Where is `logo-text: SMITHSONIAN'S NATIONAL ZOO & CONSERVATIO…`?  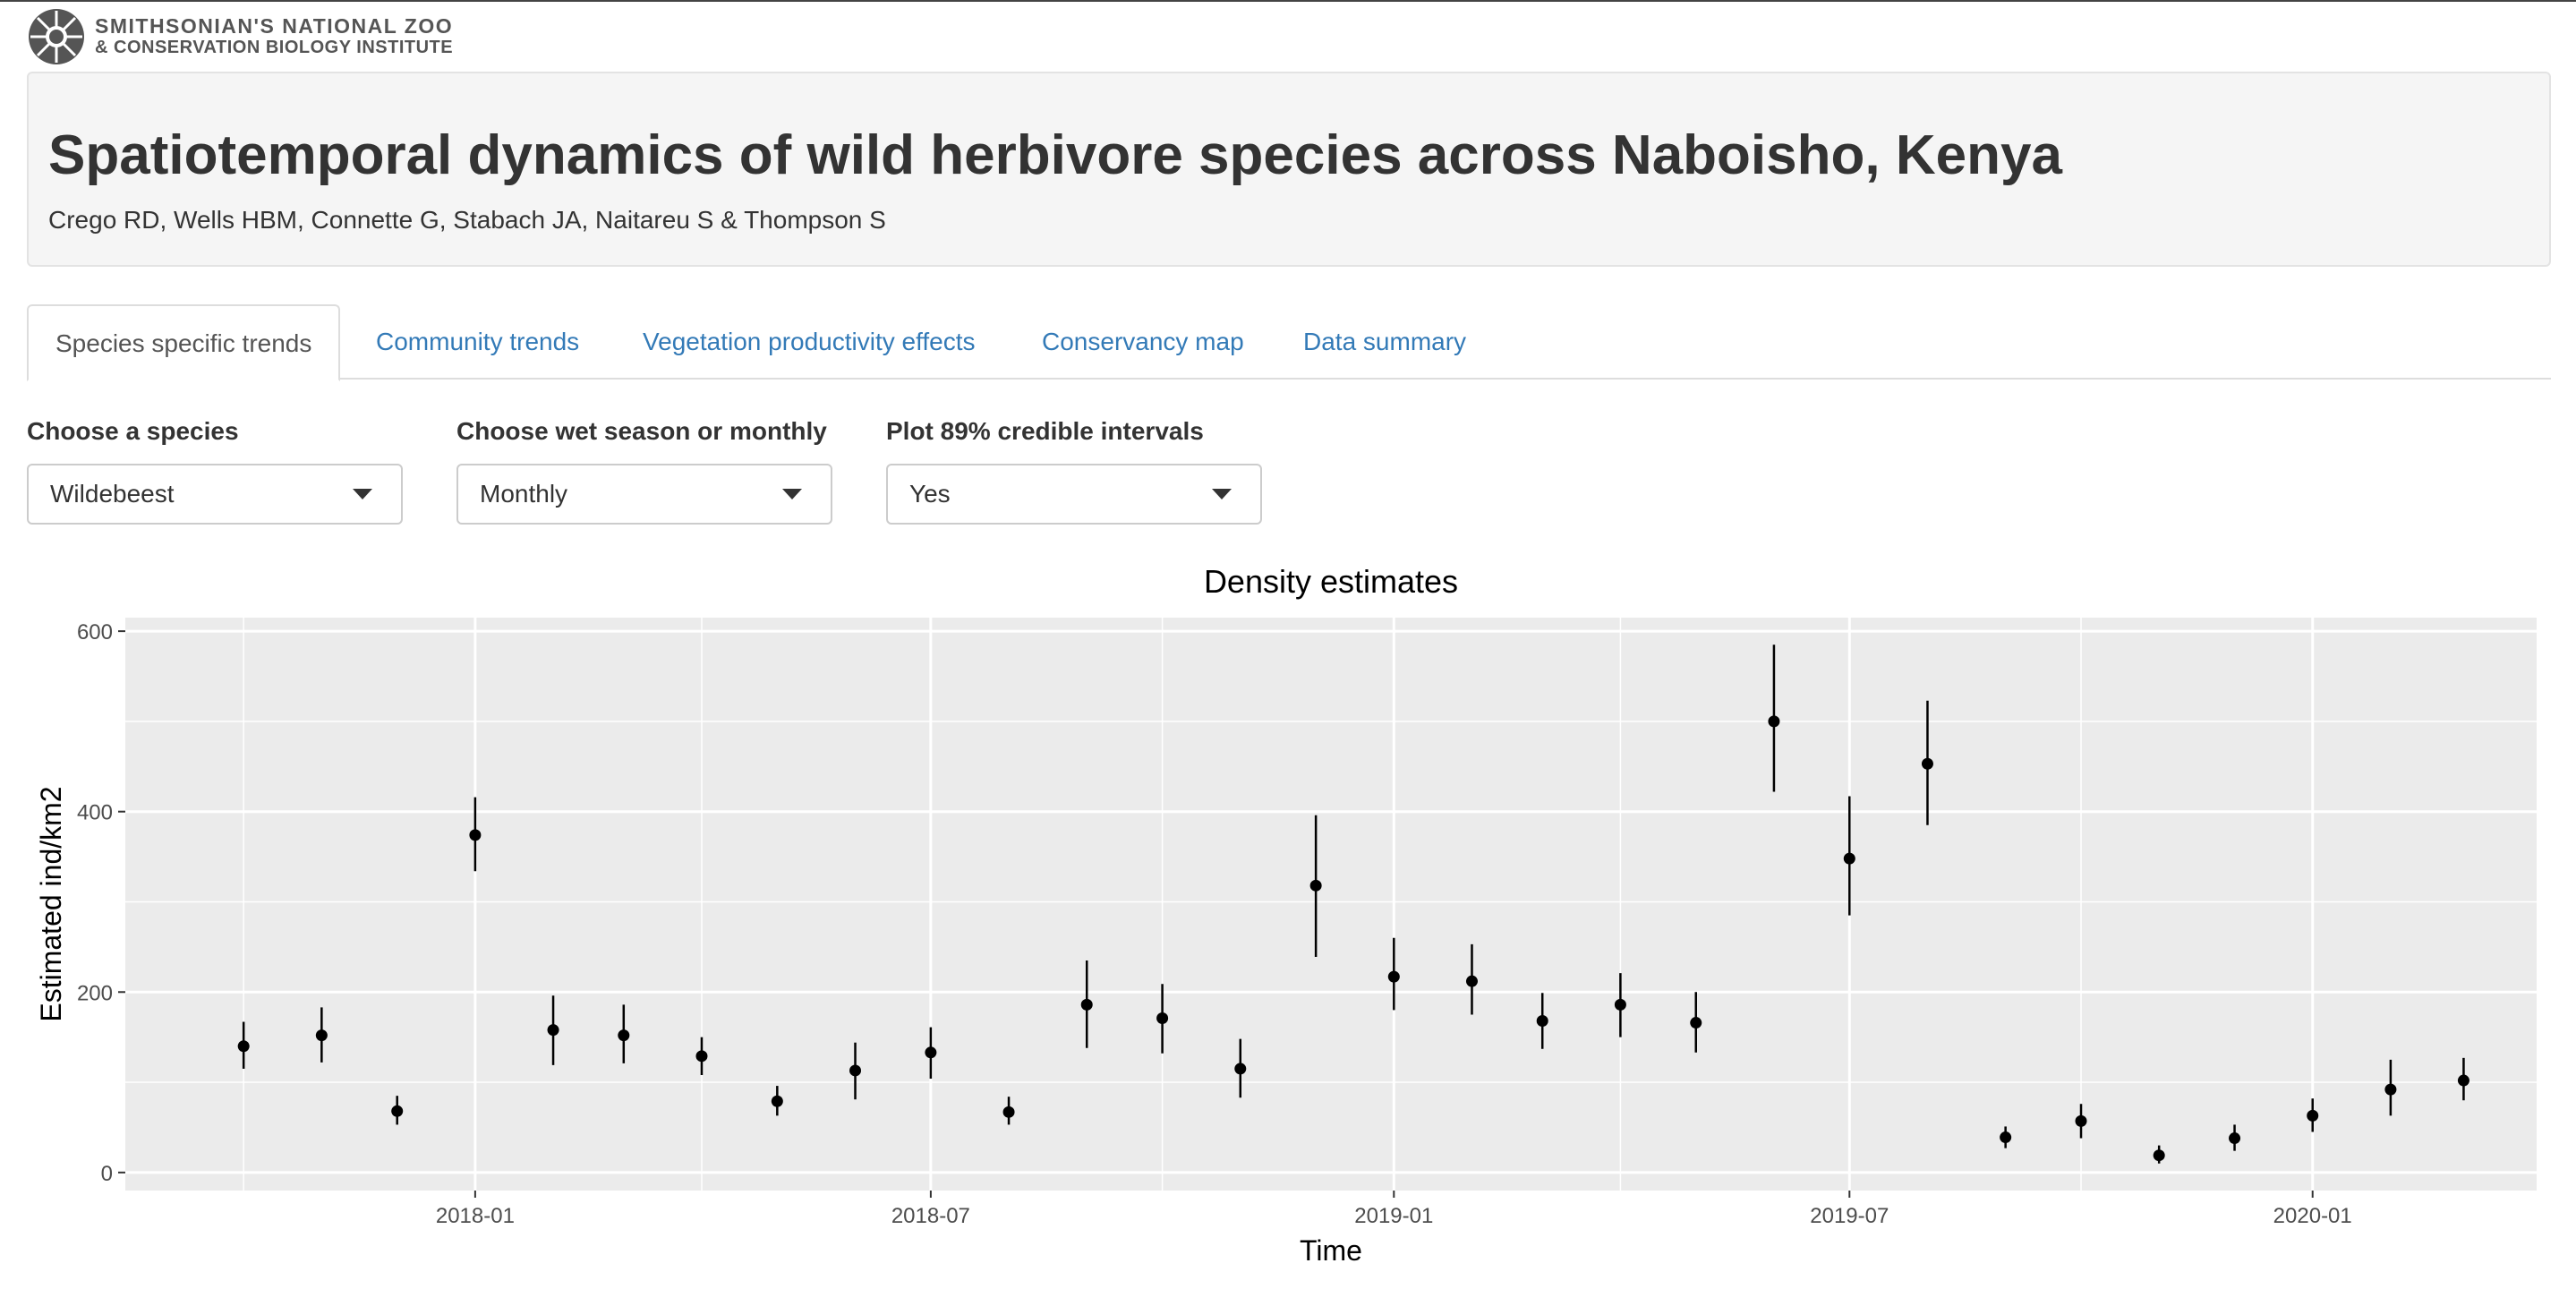
logo-text: SMITHSONIAN'S NATIONAL ZOO & CONSERVATIO… is located at coordinates (274, 36).